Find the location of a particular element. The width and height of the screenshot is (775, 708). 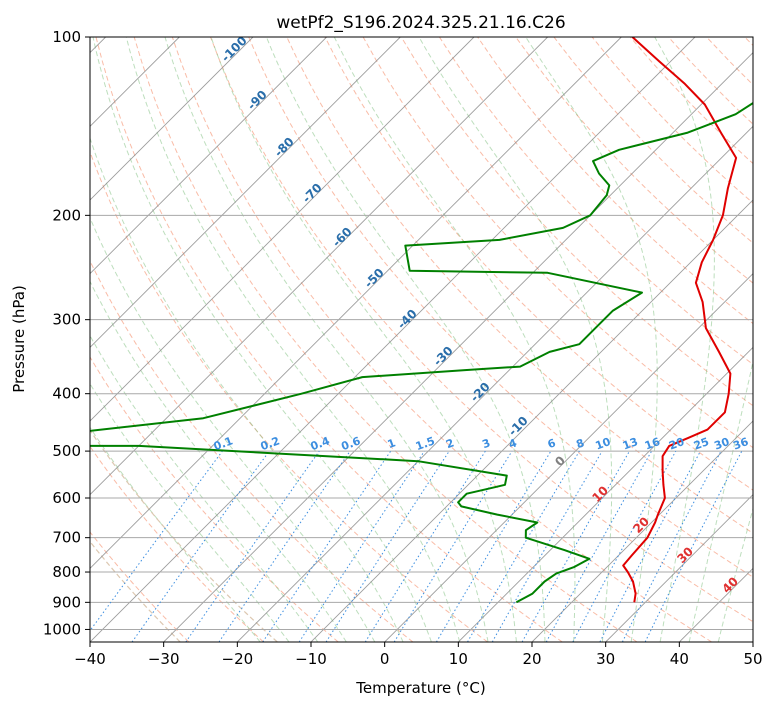

y-axis: 100 200 300 400 500 600 700 800 900 1000 is located at coordinates (66, 333).